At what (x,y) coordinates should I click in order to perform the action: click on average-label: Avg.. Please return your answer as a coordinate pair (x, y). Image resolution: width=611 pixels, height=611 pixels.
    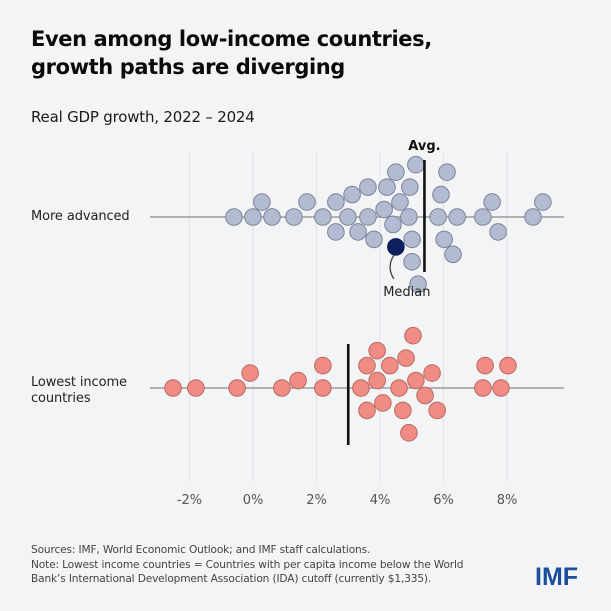
    Looking at the image, I should click on (424, 146).